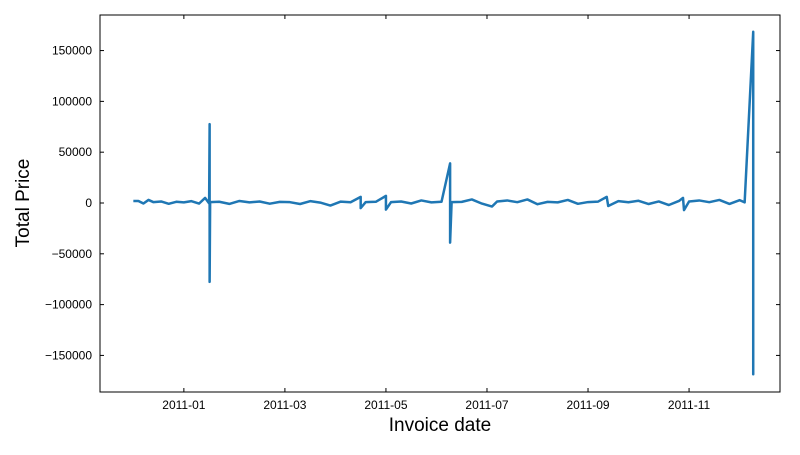 The height and width of the screenshot is (455, 800). I want to click on x-tick-label: 2011-11, so click(689, 405).